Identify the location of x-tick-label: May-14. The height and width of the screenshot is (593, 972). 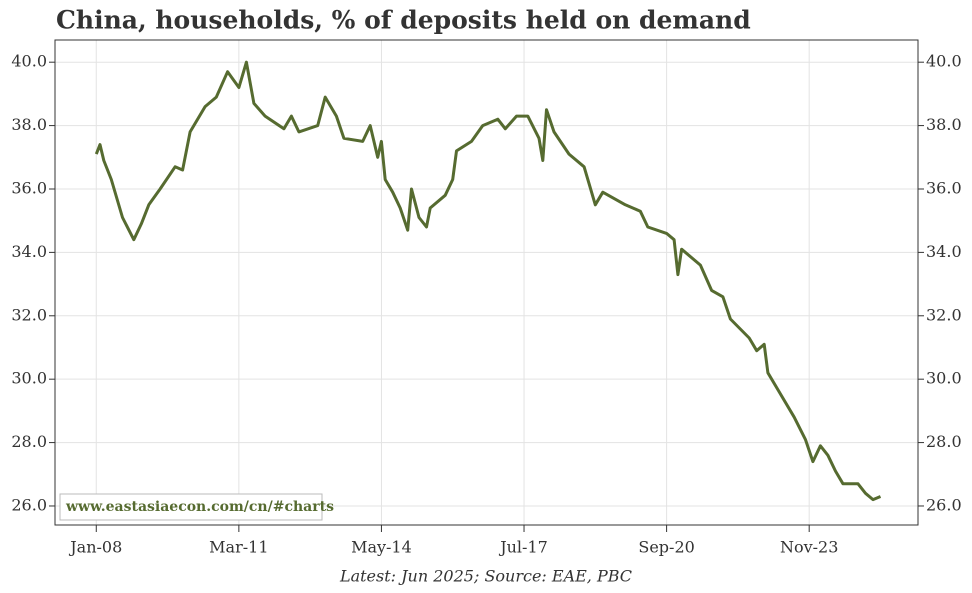
(381, 547).